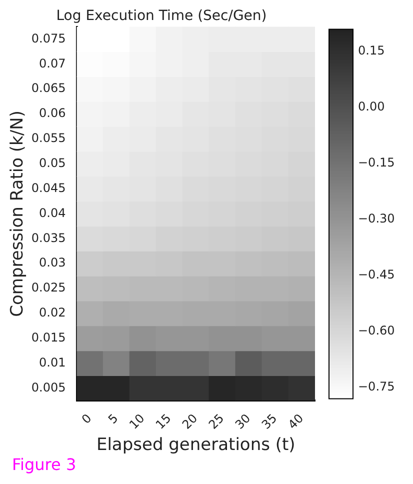 Image resolution: width=413 pixels, height=484 pixels. Describe the element at coordinates (376, 163) in the screenshot. I see `color-bar-label: −0.15` at that location.